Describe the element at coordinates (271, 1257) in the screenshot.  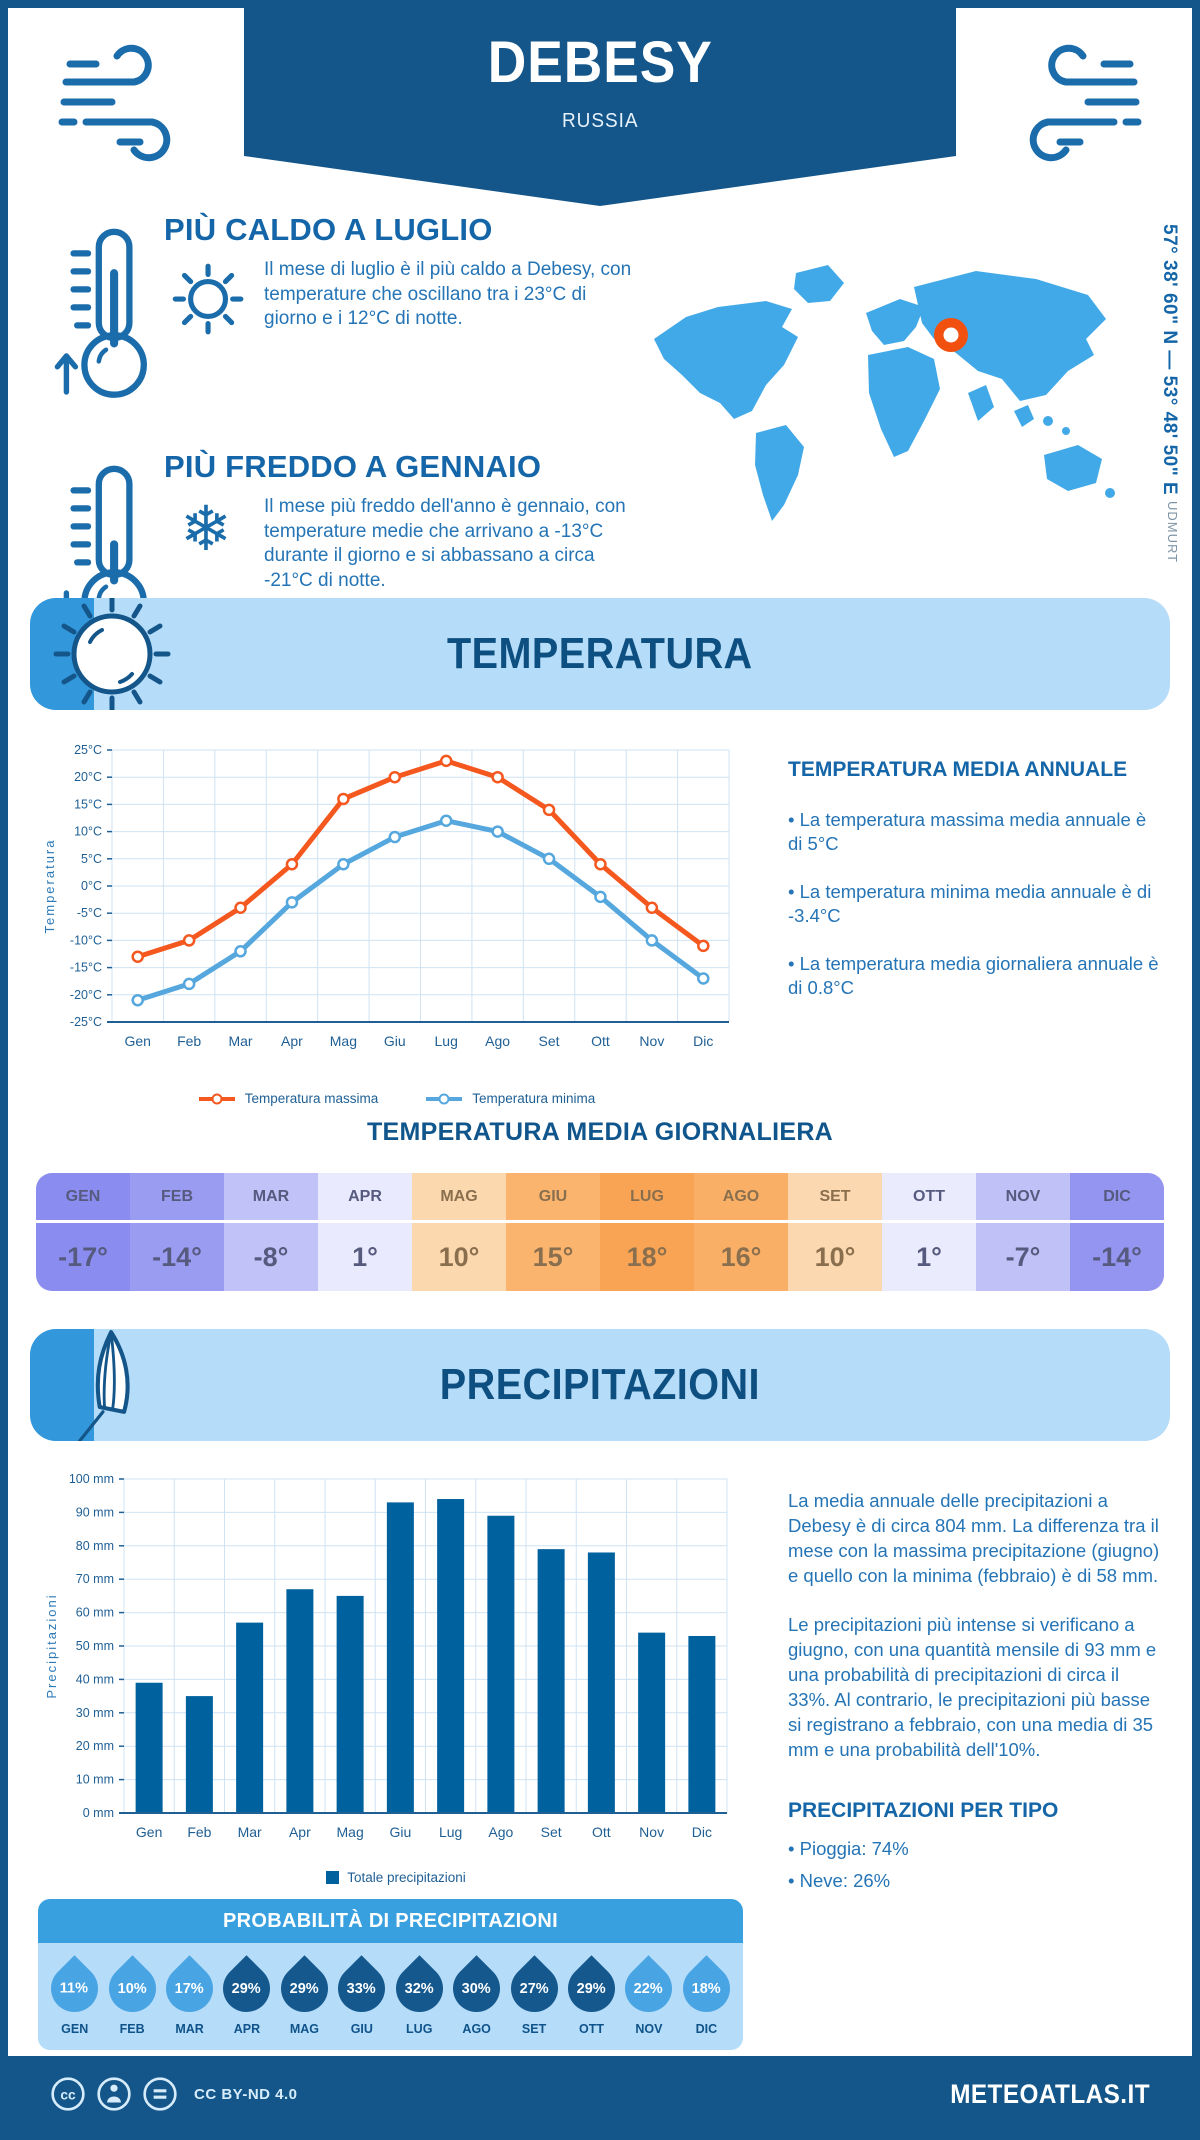
I see `month-value-MAR: -8°` at that location.